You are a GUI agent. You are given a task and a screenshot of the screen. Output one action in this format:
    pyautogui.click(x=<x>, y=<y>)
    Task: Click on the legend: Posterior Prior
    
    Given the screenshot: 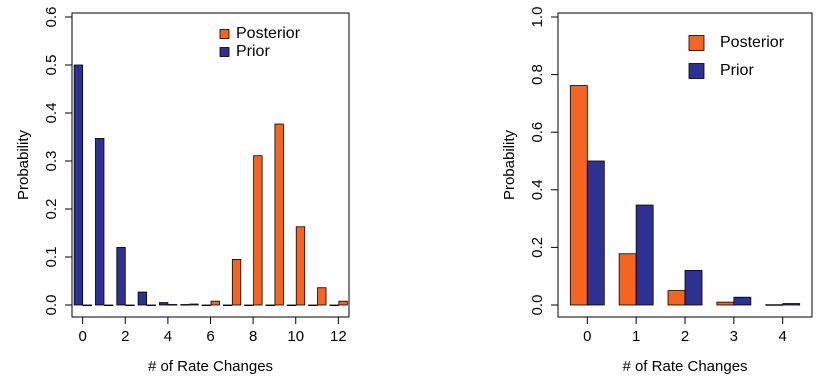 What is the action you would take?
    pyautogui.click(x=736, y=56)
    